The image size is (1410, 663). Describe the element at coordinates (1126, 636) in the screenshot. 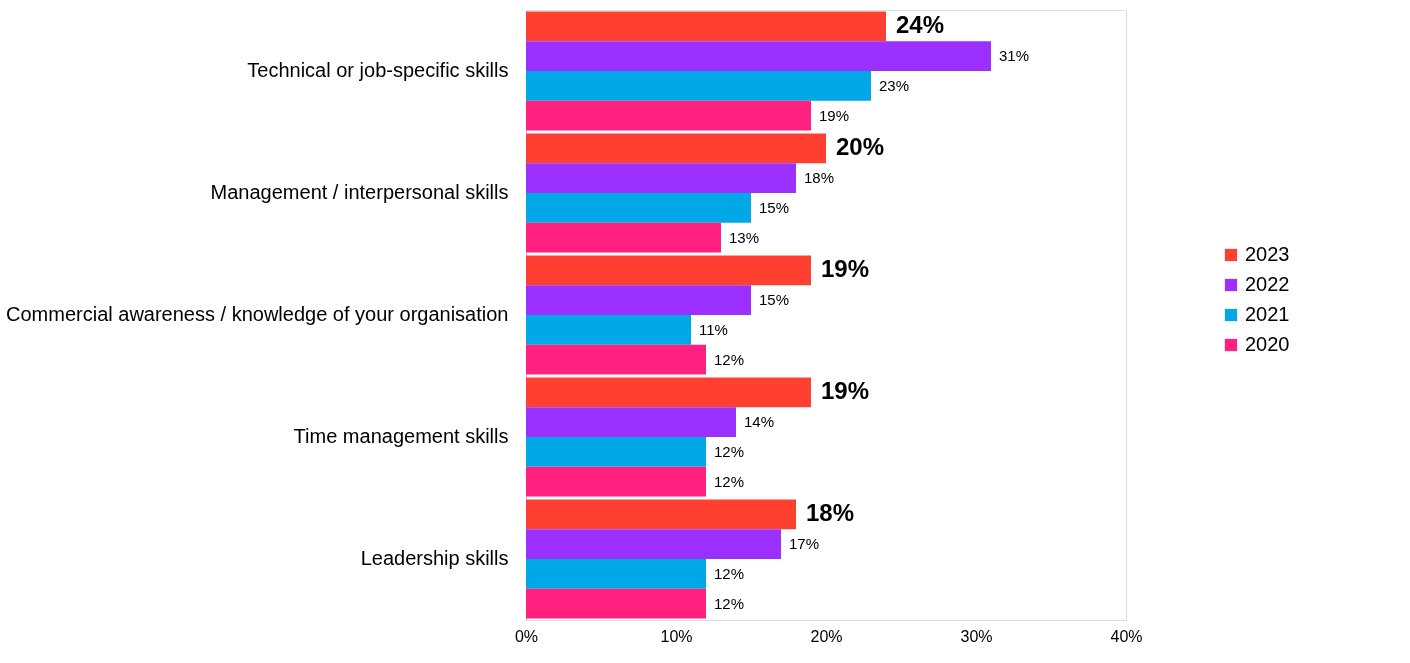

I see `x-tick-label: 40%` at that location.